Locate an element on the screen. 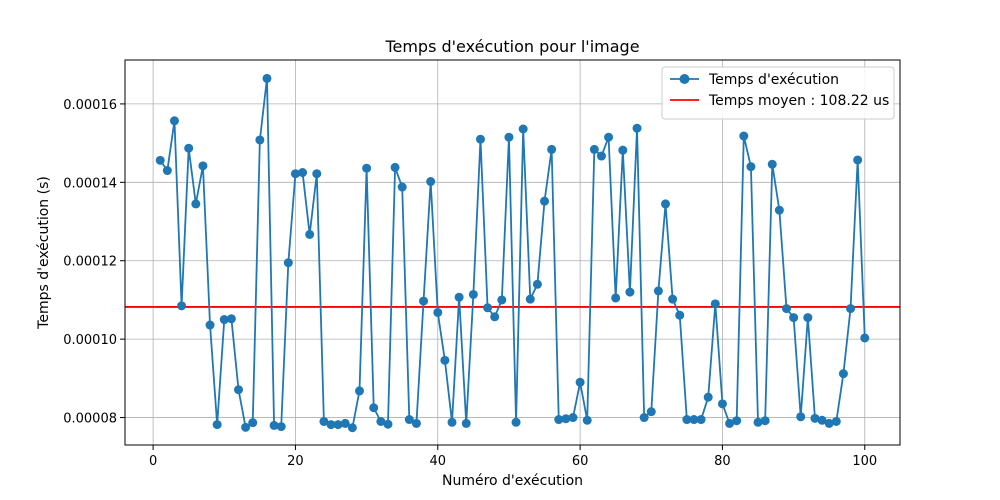  legend-label-mean: Temps moyen : 108.22 us is located at coordinates (798, 101).